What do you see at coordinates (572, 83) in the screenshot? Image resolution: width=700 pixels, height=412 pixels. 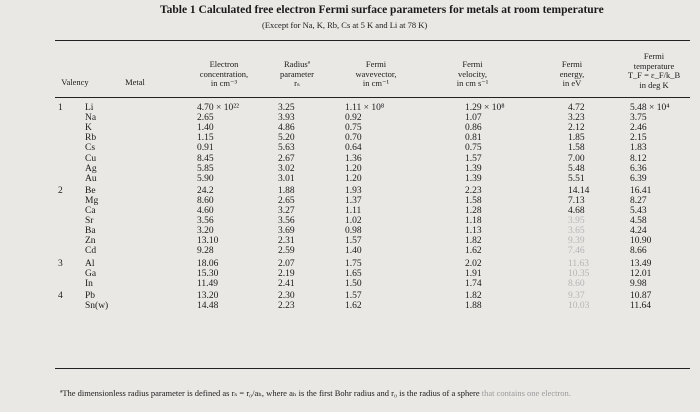 I see `column-header-line: in eV` at bounding box center [572, 83].